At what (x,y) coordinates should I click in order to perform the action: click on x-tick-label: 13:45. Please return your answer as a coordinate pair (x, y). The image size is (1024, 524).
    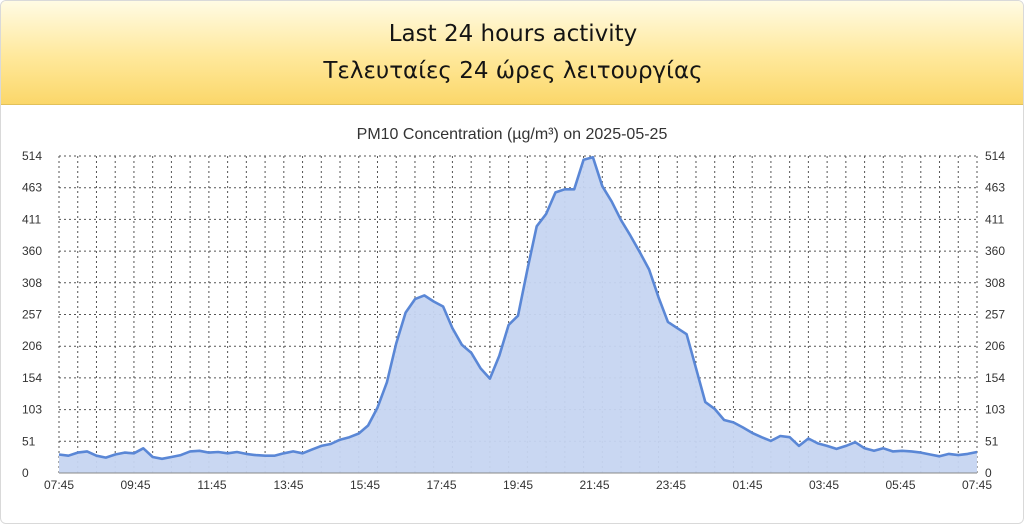
    Looking at the image, I should click on (288, 485).